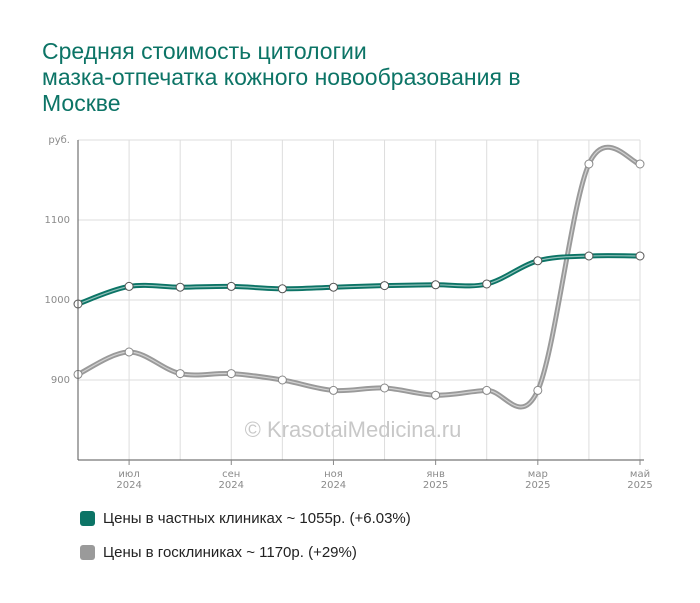  I want to click on chart-title-line-3: Москве, so click(81, 103).